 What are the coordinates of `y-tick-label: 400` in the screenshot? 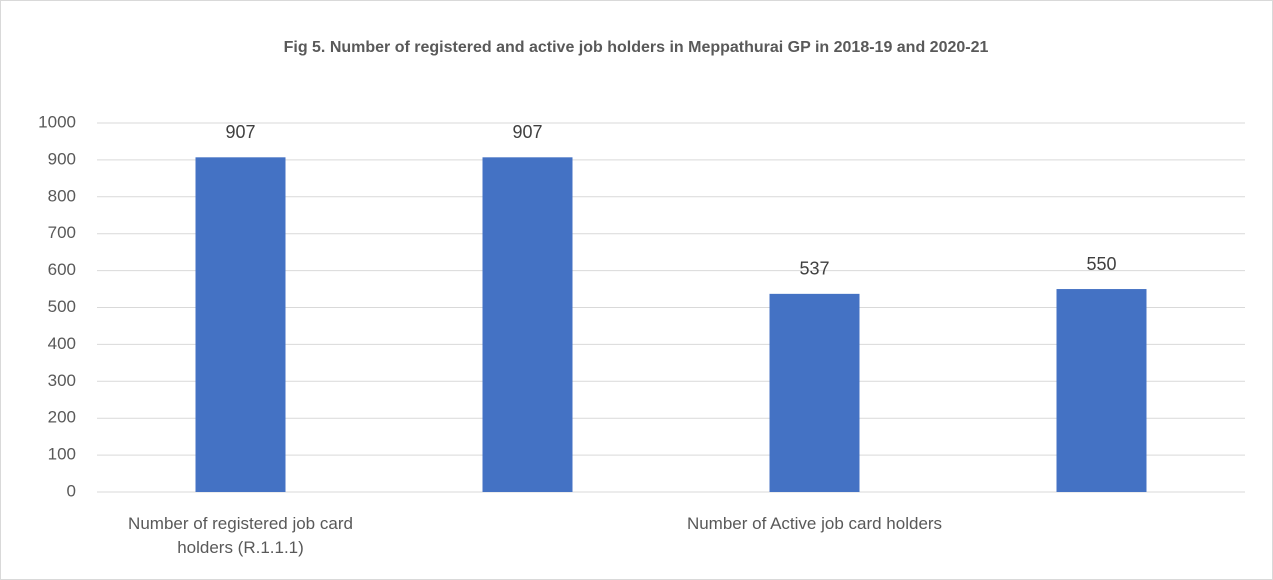 It's located at (62, 343).